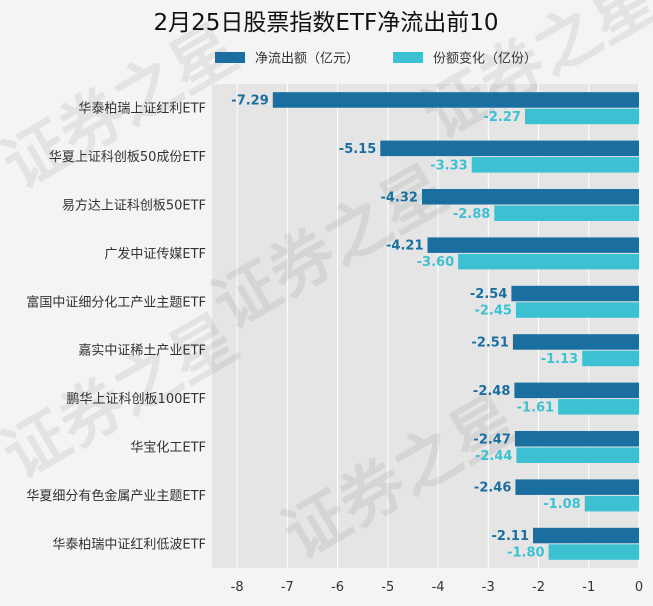 The width and height of the screenshot is (653, 606). Describe the element at coordinates (491, 391) in the screenshot. I see `data-label-s0-6: -2.48` at that location.